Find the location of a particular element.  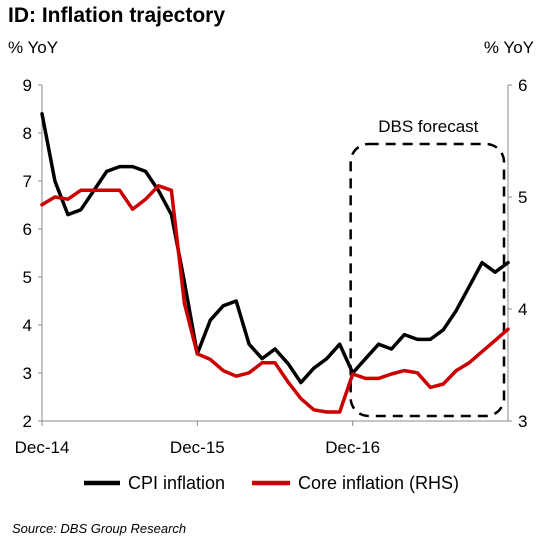

right-axis-unit: % YoY is located at coordinates (508, 47).